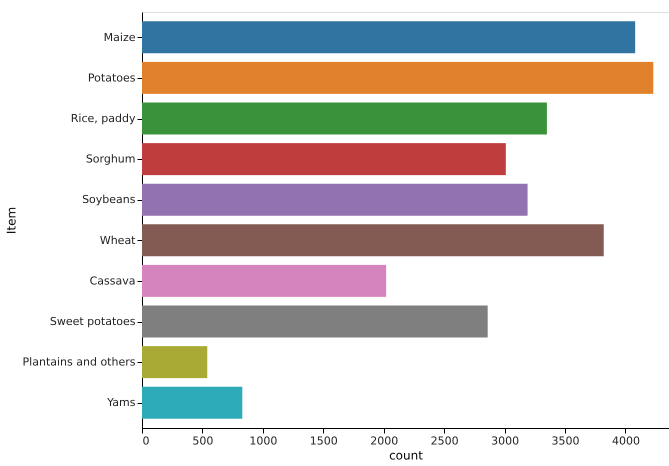 This screenshot has width=669, height=466. What do you see at coordinates (112, 77) in the screenshot?
I see `y-tick-label: Potatoes` at bounding box center [112, 77].